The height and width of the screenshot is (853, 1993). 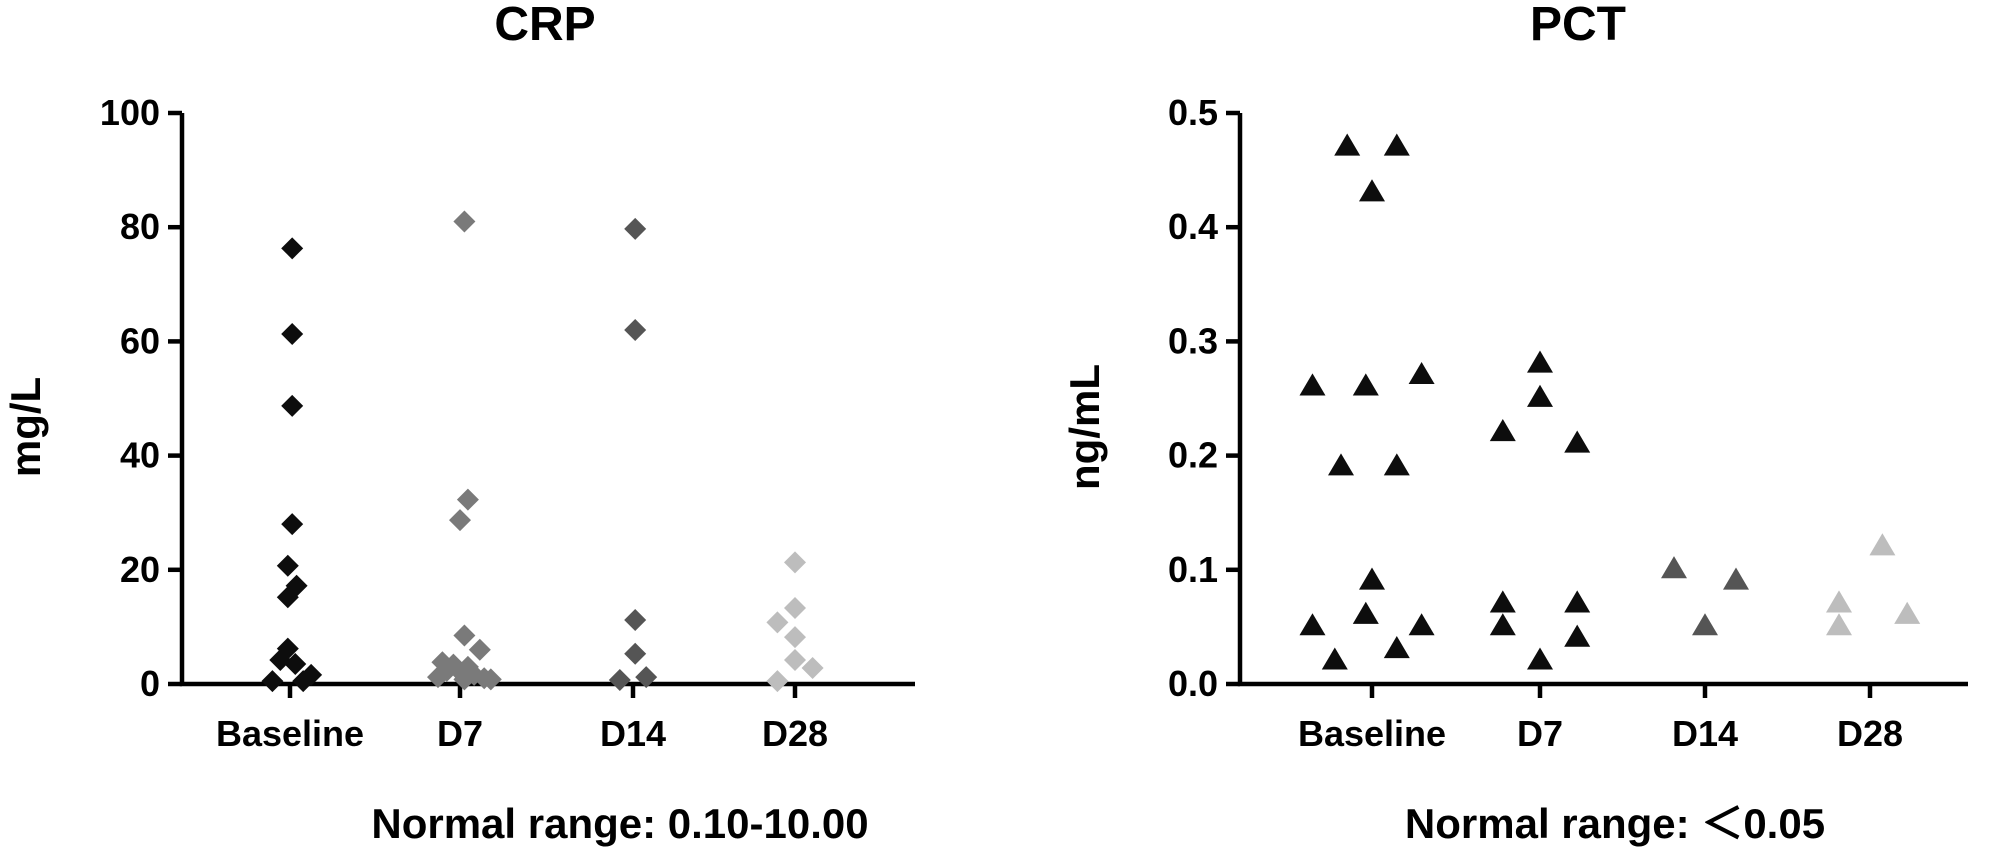 I want to click on pct-x-tick-label: D7, so click(x=1540, y=733).